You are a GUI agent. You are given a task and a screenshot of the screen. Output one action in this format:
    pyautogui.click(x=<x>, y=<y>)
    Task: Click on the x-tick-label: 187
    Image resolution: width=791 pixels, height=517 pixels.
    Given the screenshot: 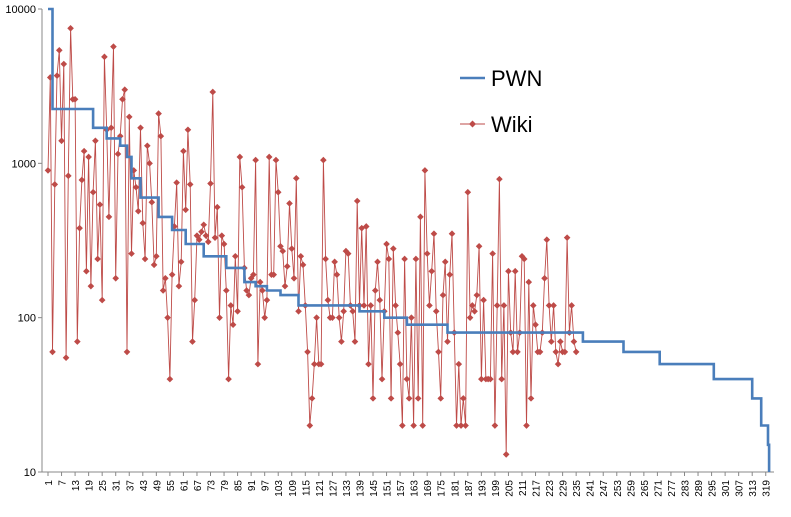 What is the action you would take?
    pyautogui.click(x=469, y=488)
    